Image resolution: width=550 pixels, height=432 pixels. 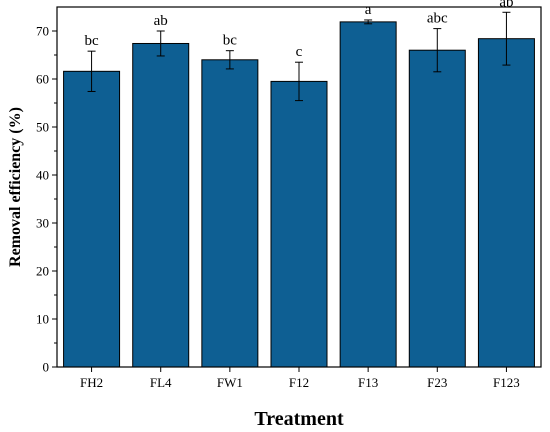 What do you see at coordinates (506, 38) in the screenshot?
I see `error-bar-f123` at bounding box center [506, 38].